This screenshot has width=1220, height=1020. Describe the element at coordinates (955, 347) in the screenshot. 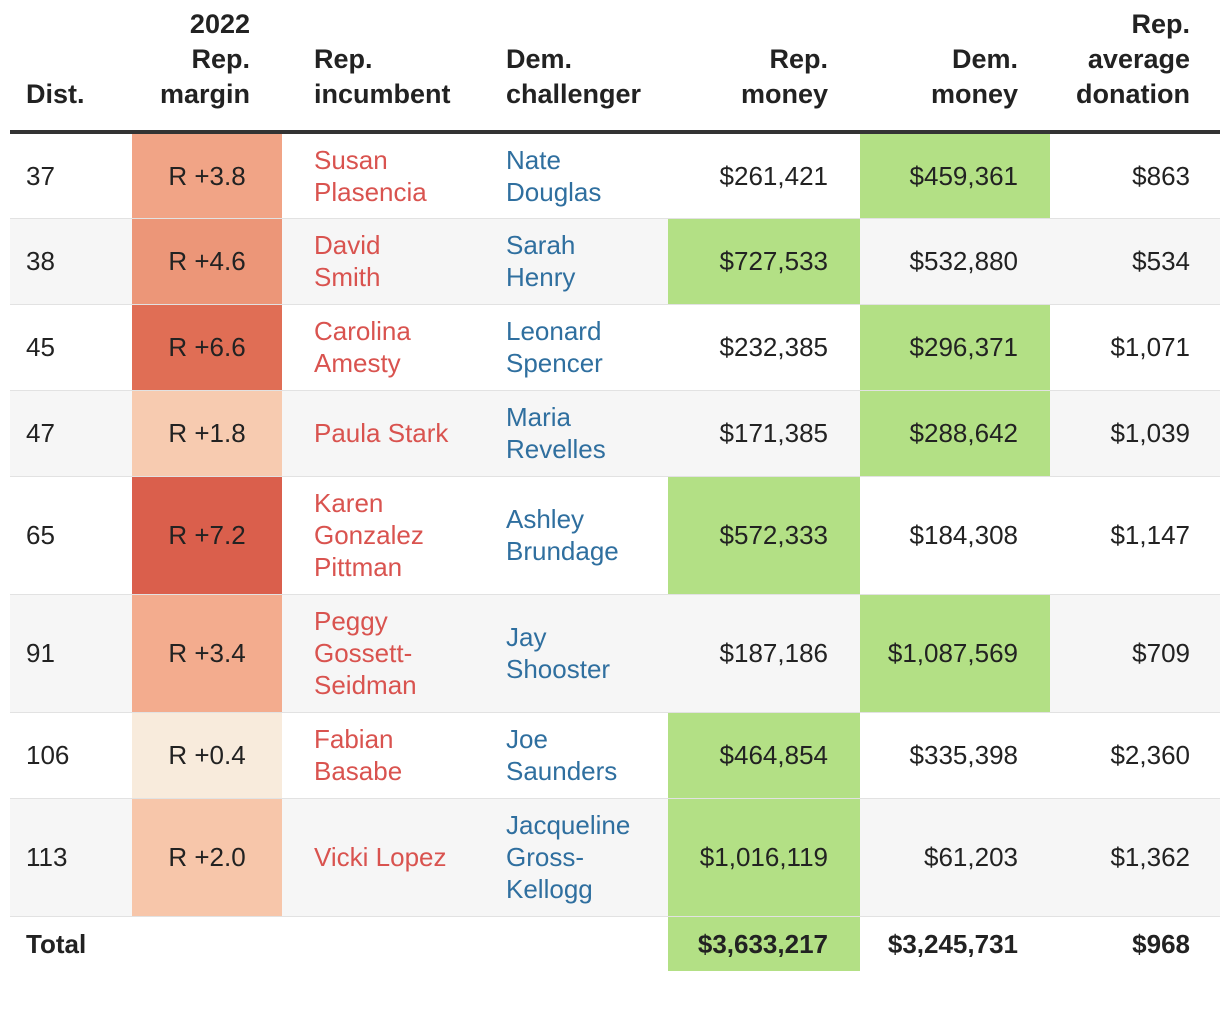

I see `dem-money-cell: $296,371` at that location.